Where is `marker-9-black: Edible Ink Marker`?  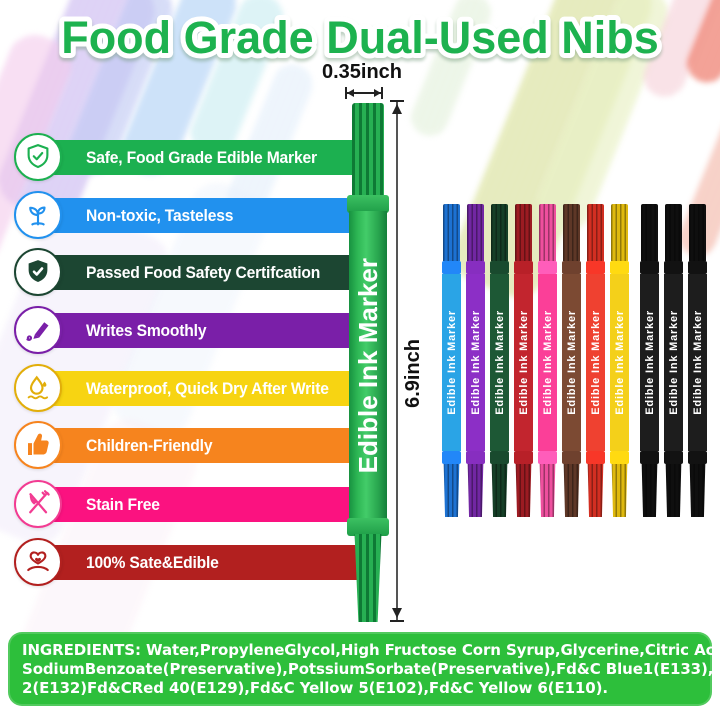 marker-9-black: Edible Ink Marker is located at coordinates (649, 360).